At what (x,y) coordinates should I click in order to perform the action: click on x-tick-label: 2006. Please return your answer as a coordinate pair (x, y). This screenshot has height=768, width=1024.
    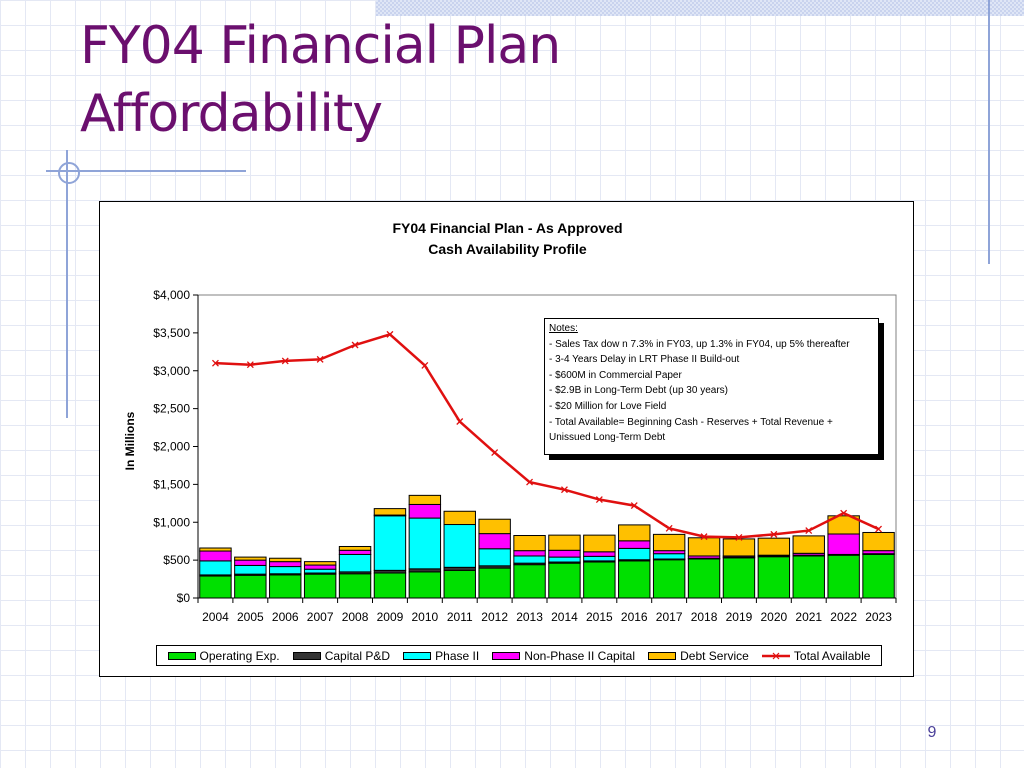
    Looking at the image, I should click on (285, 617).